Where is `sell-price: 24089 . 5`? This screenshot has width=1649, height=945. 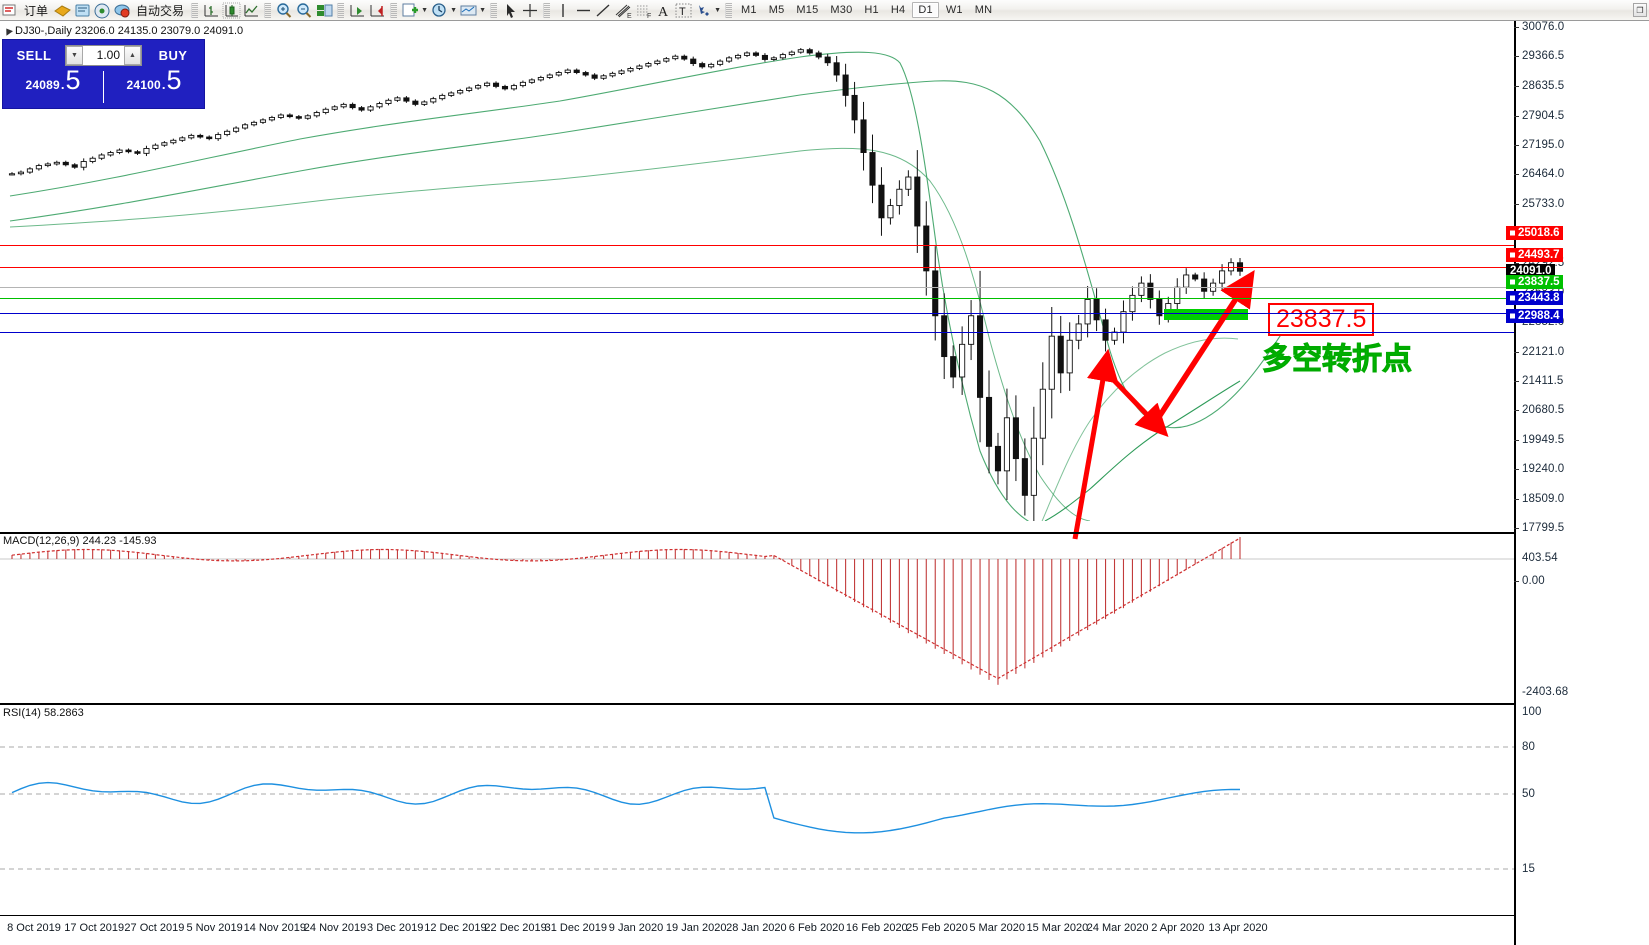 sell-price: 24089 . 5 is located at coordinates (53, 87).